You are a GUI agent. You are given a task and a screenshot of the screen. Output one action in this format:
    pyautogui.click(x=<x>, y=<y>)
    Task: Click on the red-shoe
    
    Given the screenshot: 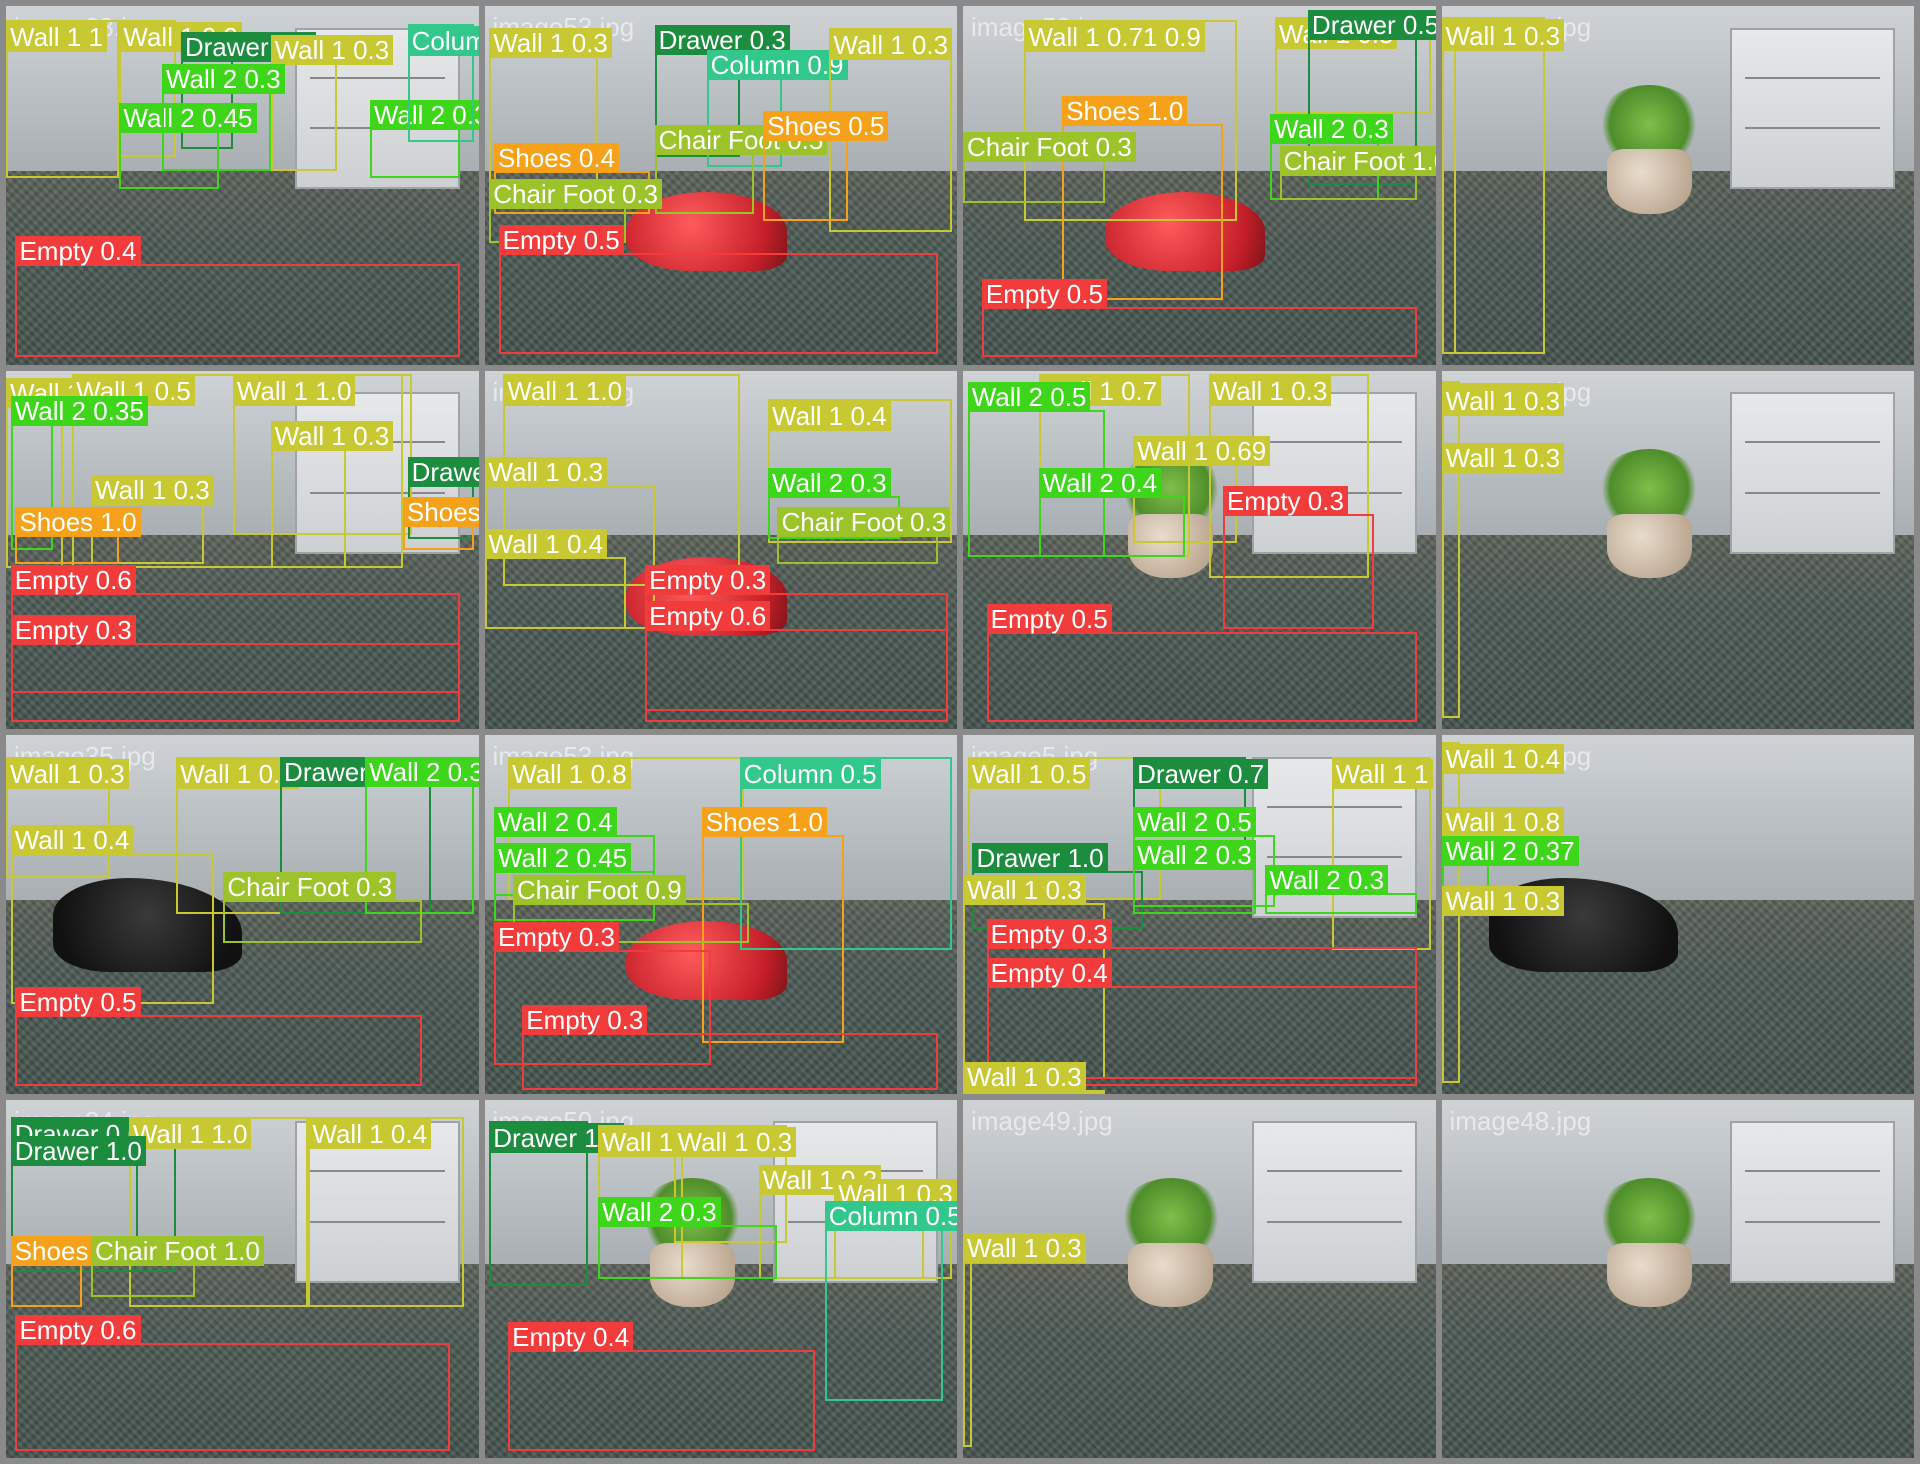 What is the action you would take?
    pyautogui.click(x=706, y=961)
    